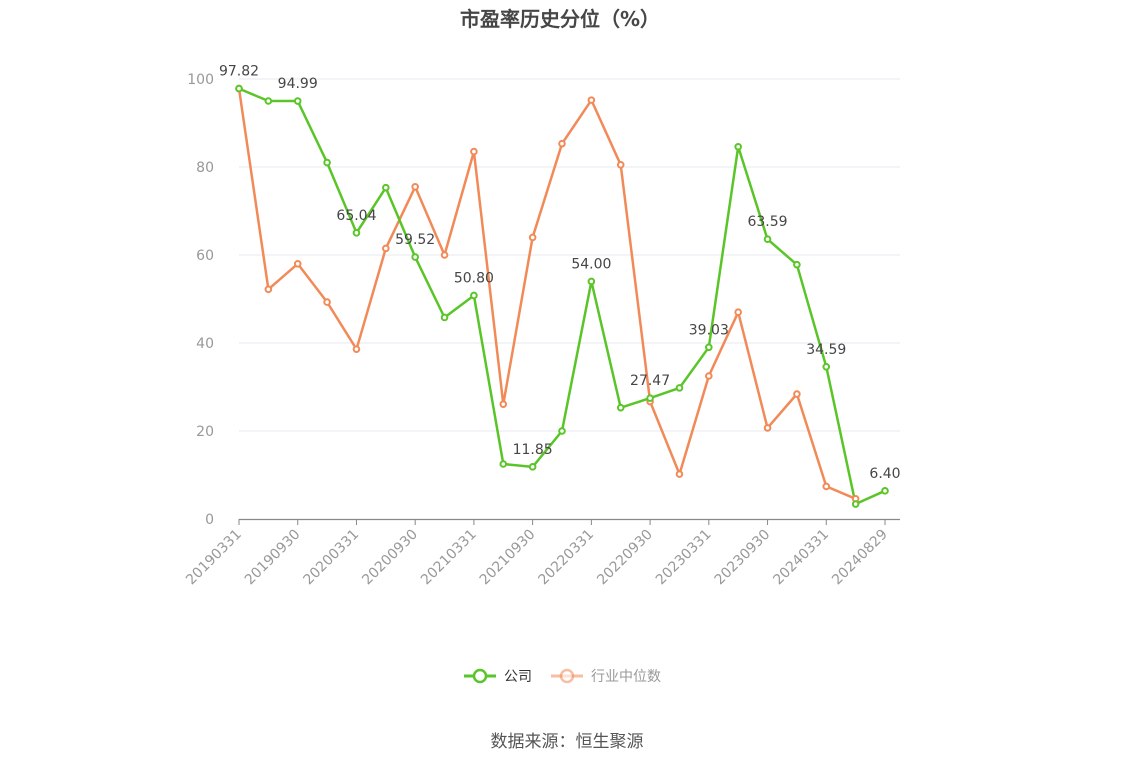  What do you see at coordinates (709, 330) in the screenshot?
I see `data-label: 39.03` at bounding box center [709, 330].